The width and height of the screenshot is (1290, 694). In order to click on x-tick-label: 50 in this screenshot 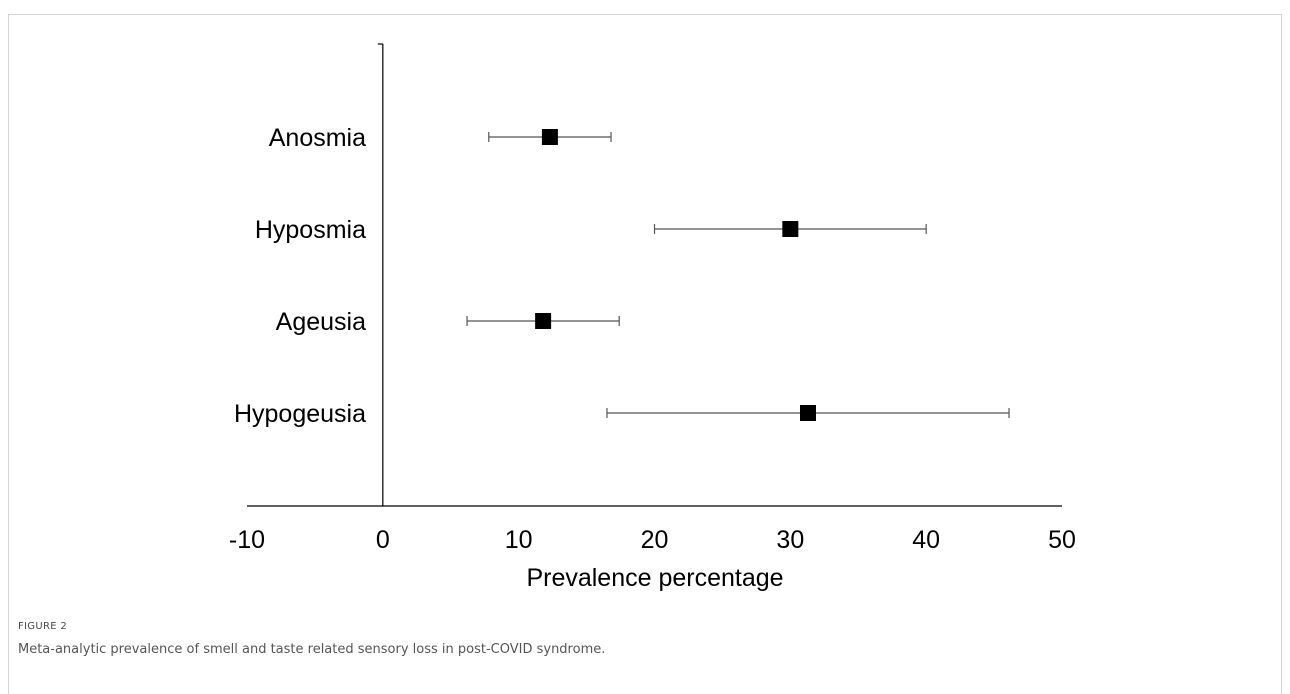, I will do `click(1062, 540)`.